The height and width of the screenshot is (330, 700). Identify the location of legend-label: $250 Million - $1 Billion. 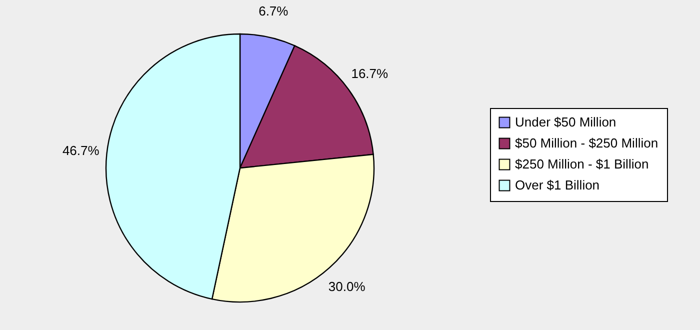
(582, 164).